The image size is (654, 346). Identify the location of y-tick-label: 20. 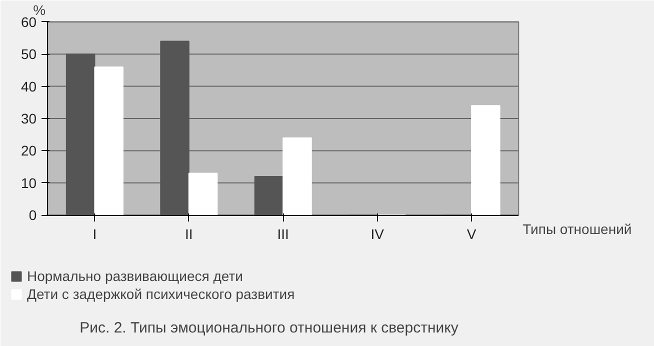
(29, 150).